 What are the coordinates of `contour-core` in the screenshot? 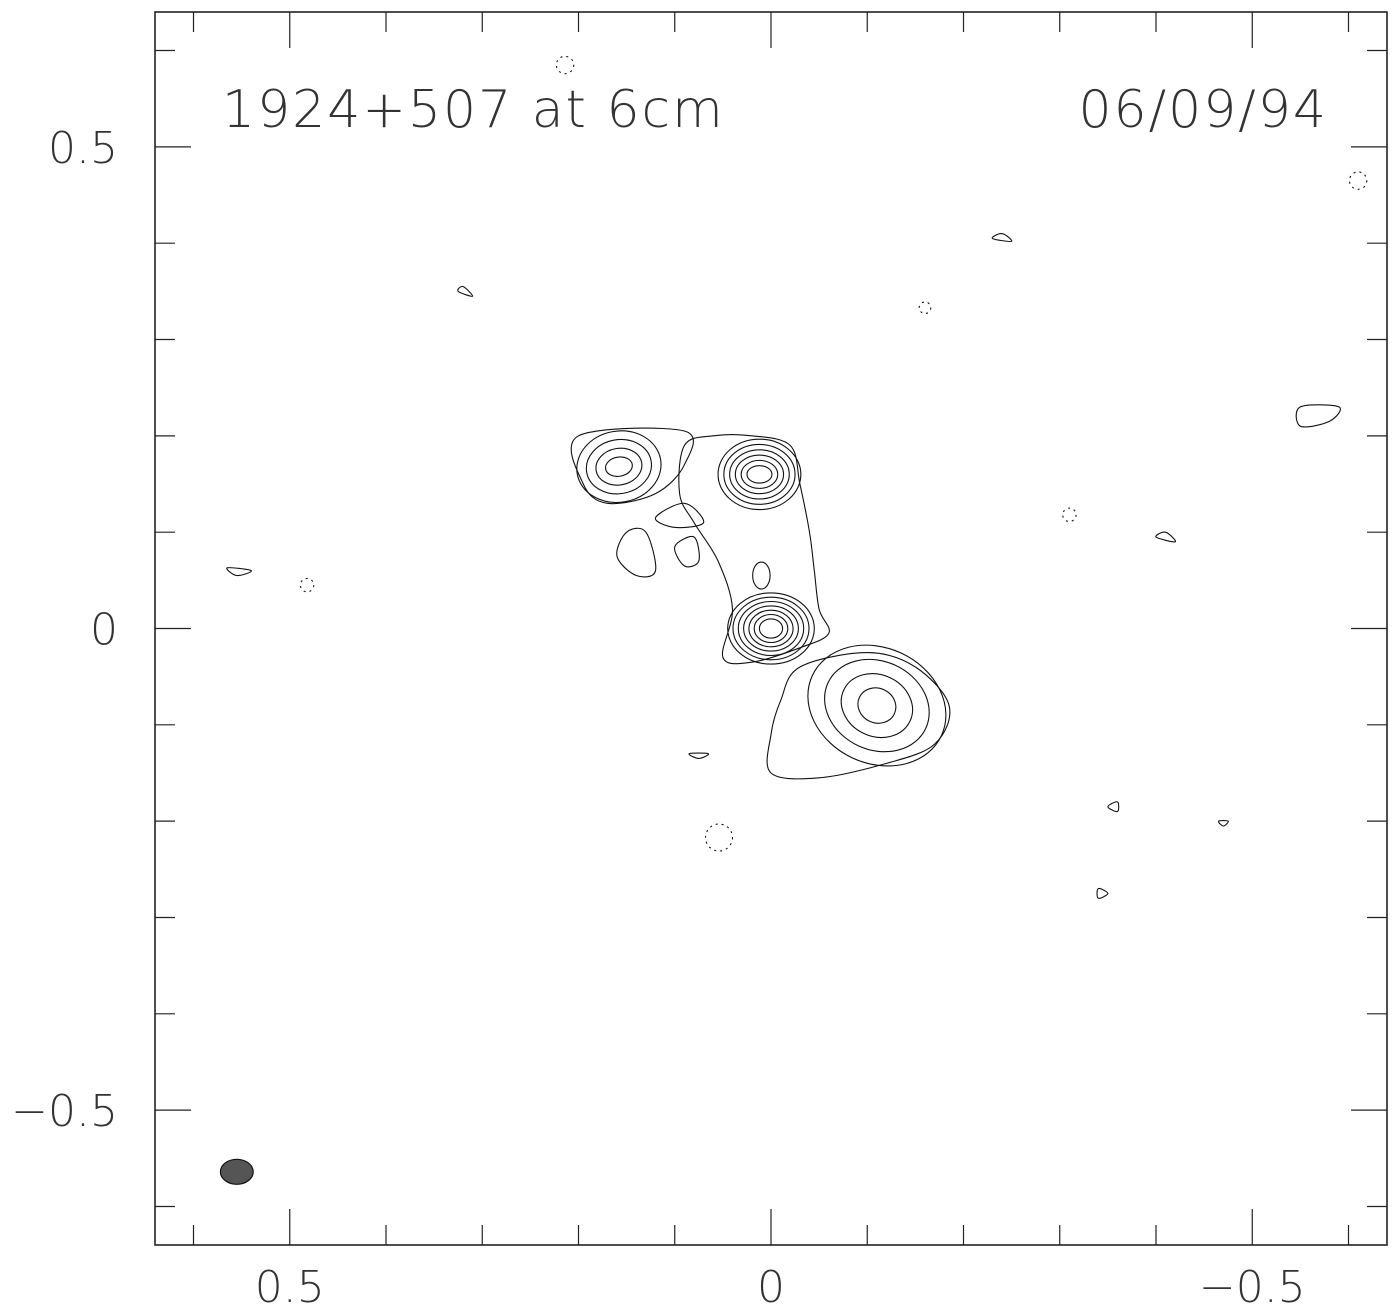 It's located at (771, 628).